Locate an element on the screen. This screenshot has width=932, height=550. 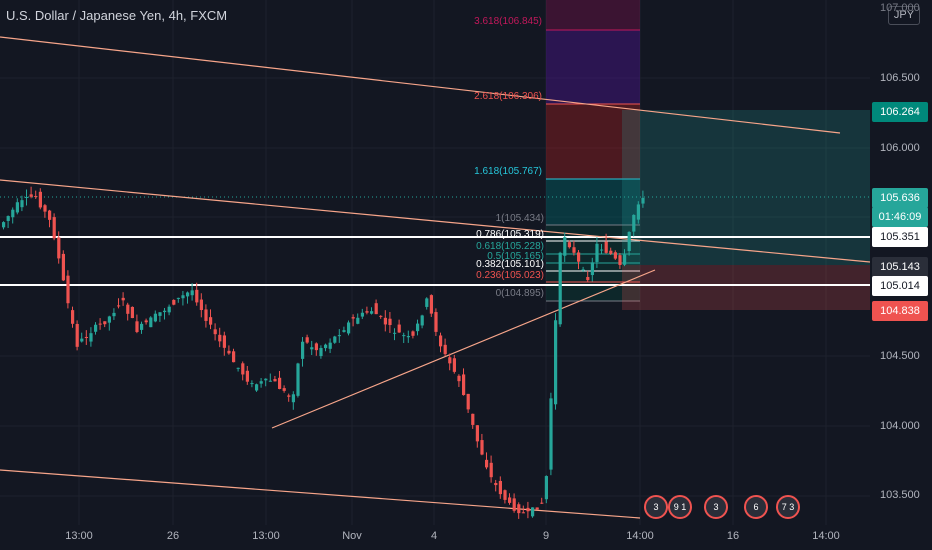
last-price-tag: 105.636 is located at coordinates (900, 198).